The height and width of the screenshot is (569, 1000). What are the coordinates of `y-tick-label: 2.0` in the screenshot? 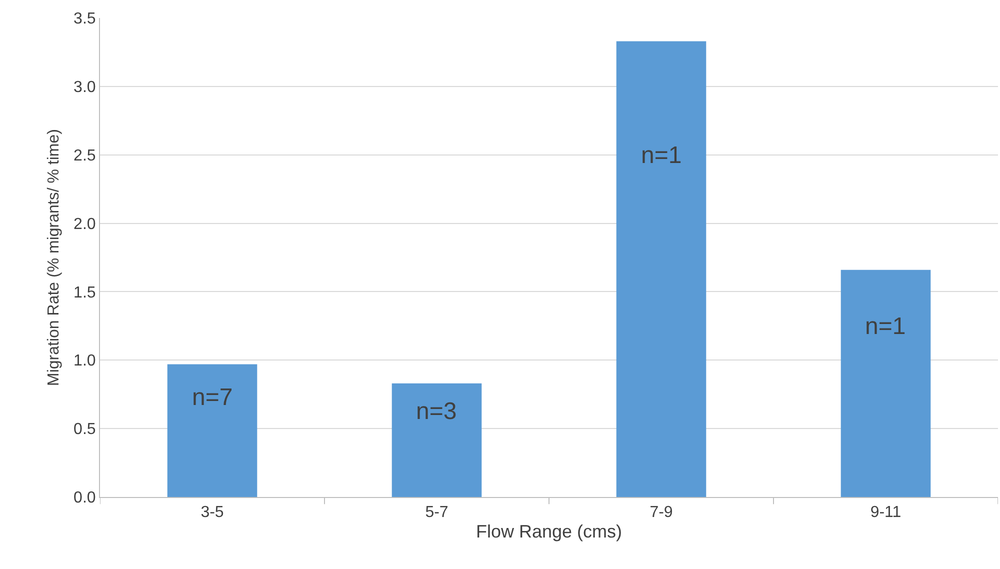 It's located at (85, 224).